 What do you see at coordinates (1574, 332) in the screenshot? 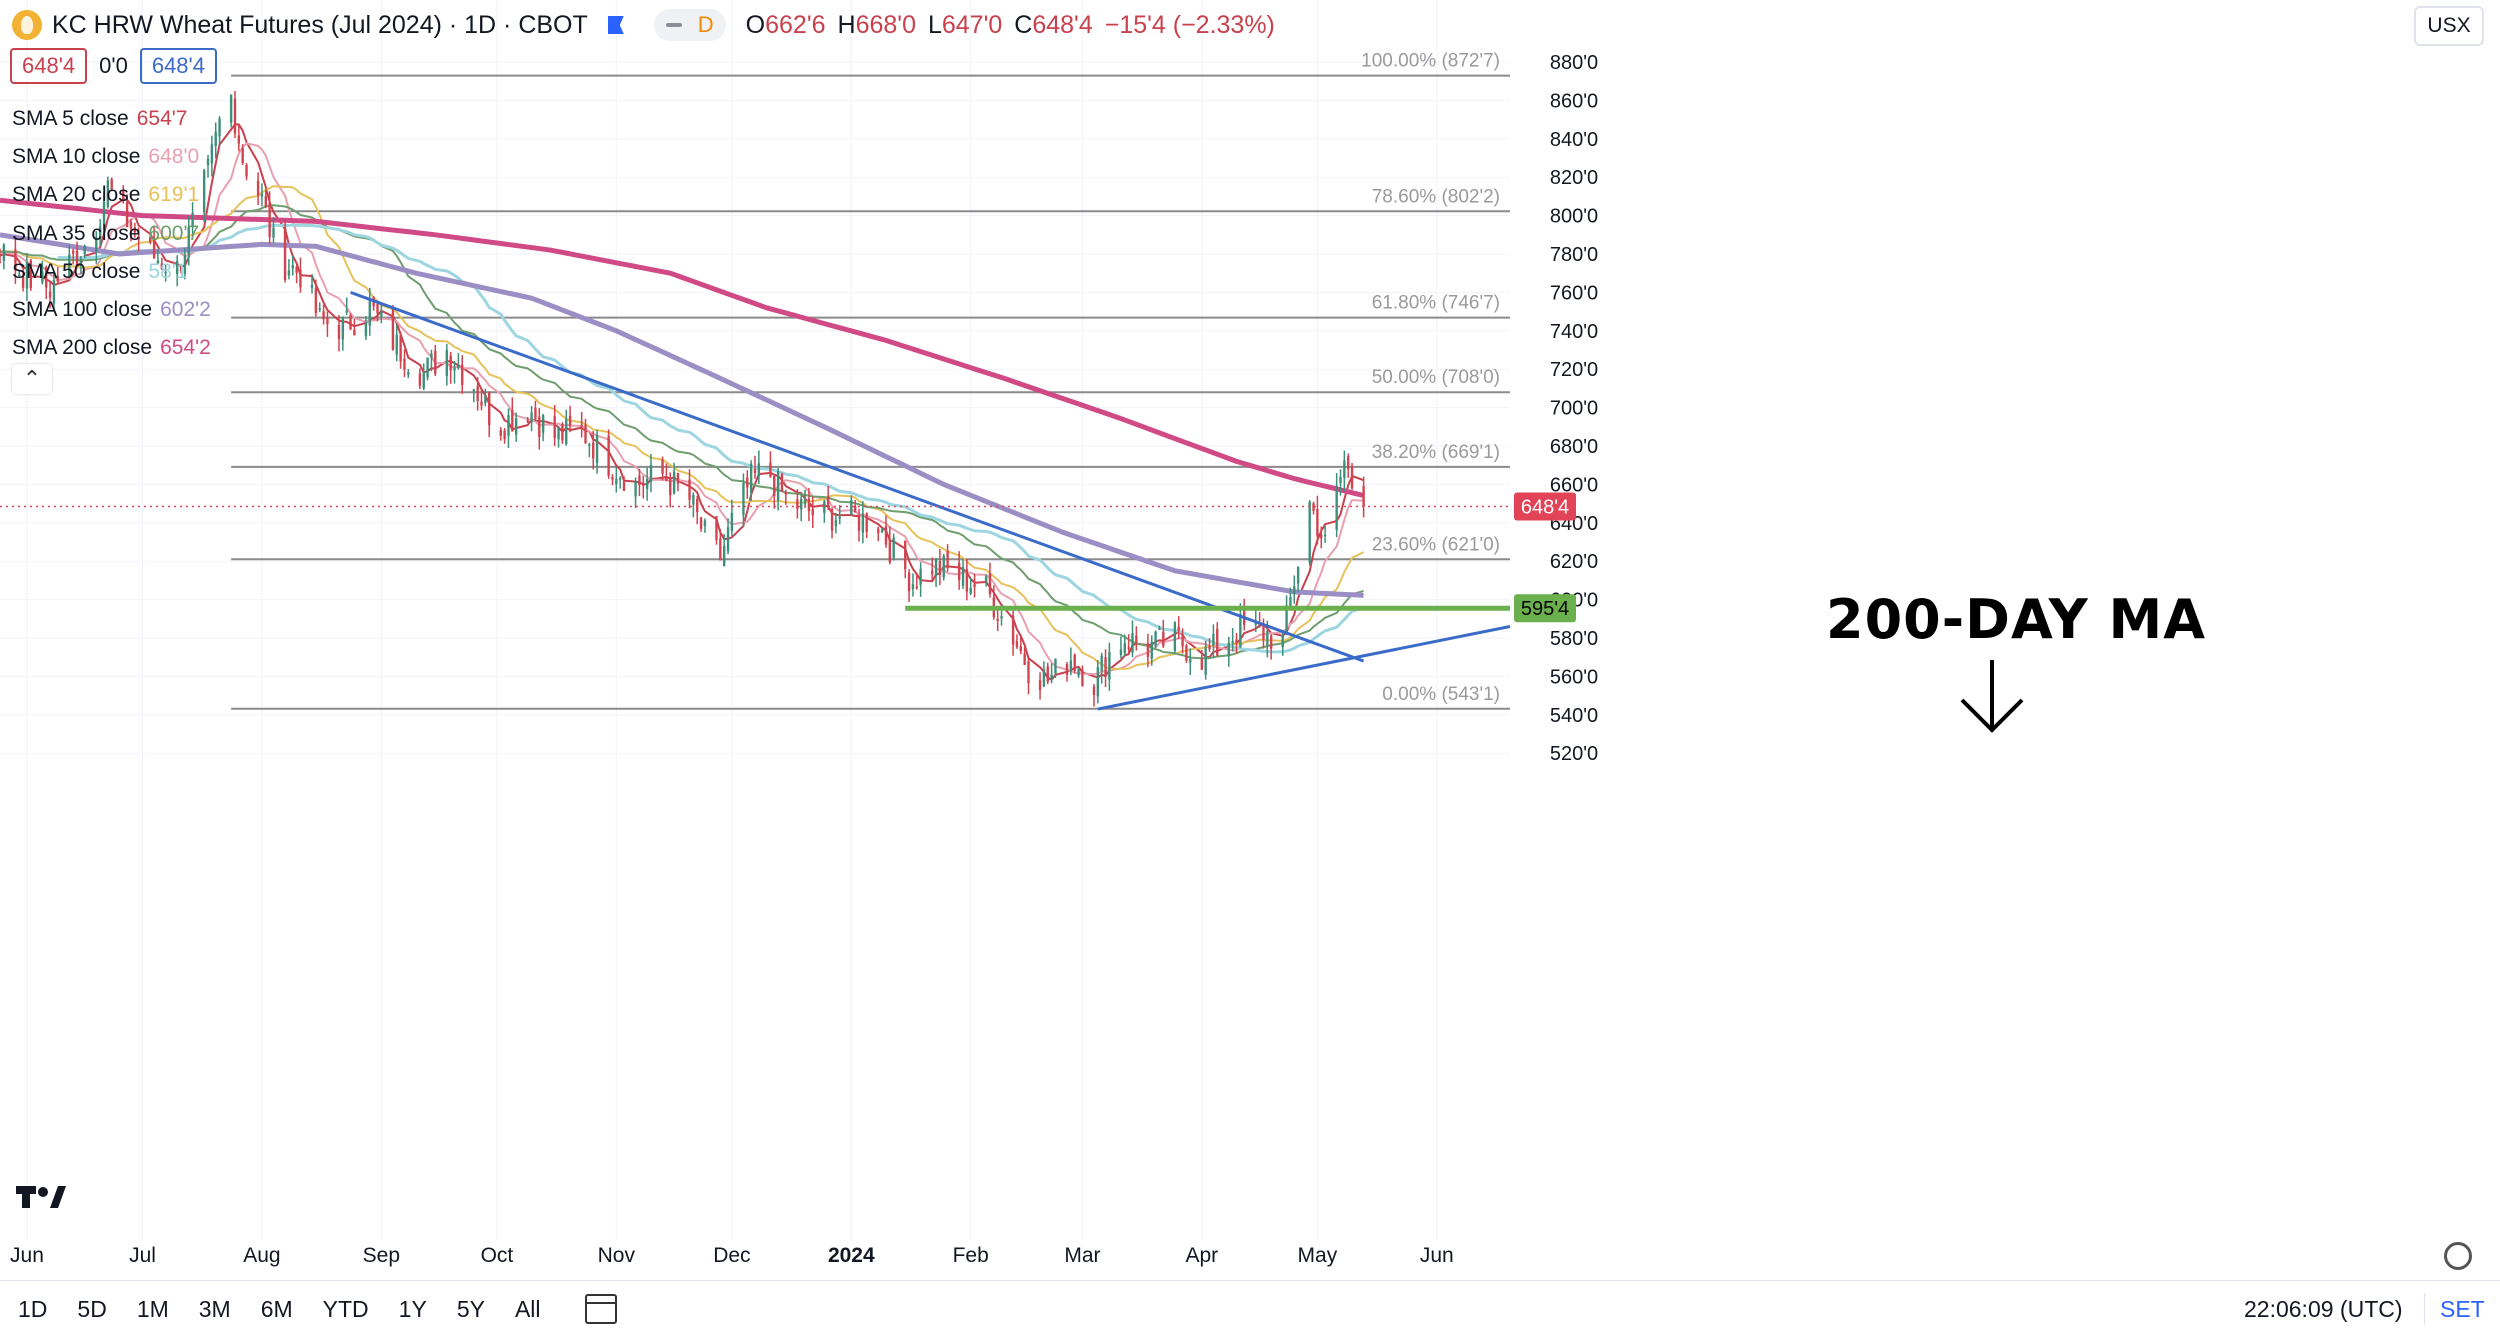
I see `y-tick-label: 740'0` at bounding box center [1574, 332].